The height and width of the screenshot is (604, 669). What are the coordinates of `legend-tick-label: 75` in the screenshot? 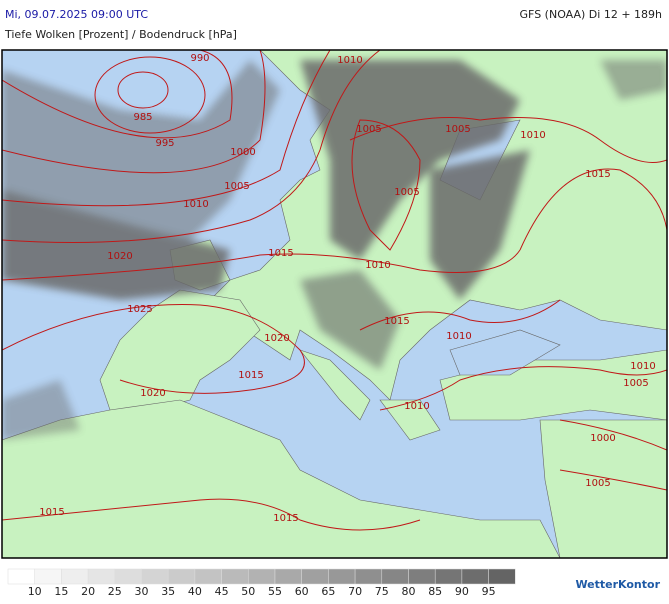 It's located at (382, 591).